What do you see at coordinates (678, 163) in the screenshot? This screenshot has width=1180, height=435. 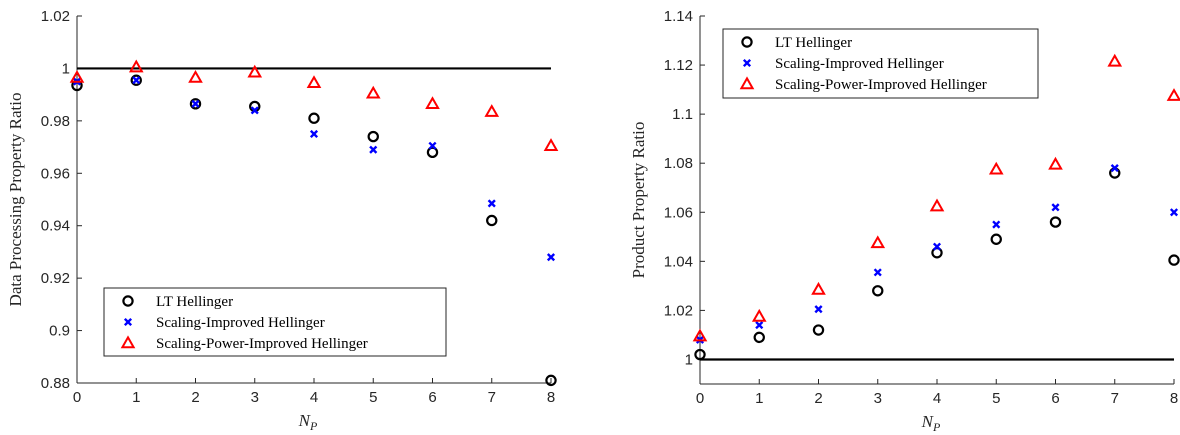 I see `y-tick-label: 1.08` at bounding box center [678, 163].